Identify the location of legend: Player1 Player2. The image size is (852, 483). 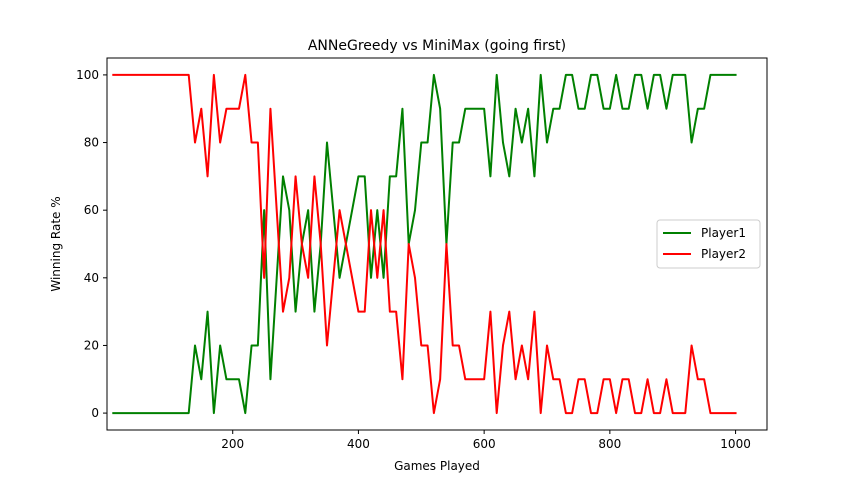
(708, 244).